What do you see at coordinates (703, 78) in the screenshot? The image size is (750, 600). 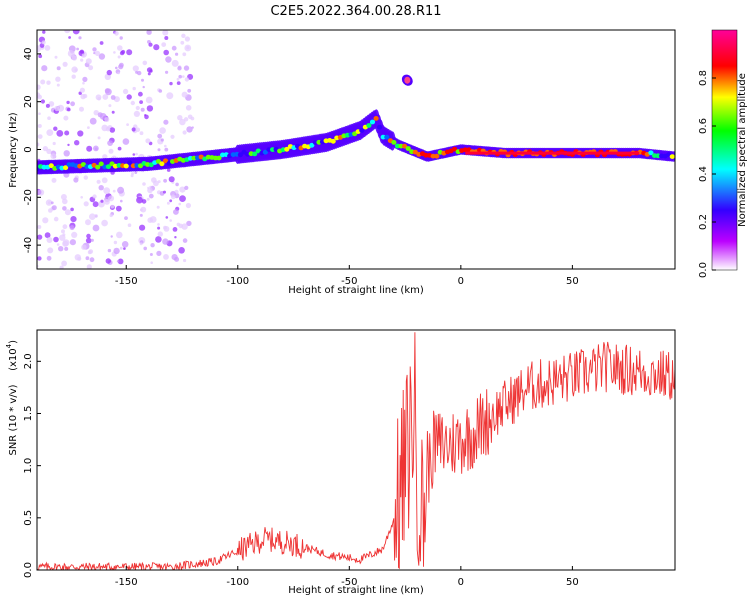 I see `colorbar-tick-label: 0.8` at bounding box center [703, 78].